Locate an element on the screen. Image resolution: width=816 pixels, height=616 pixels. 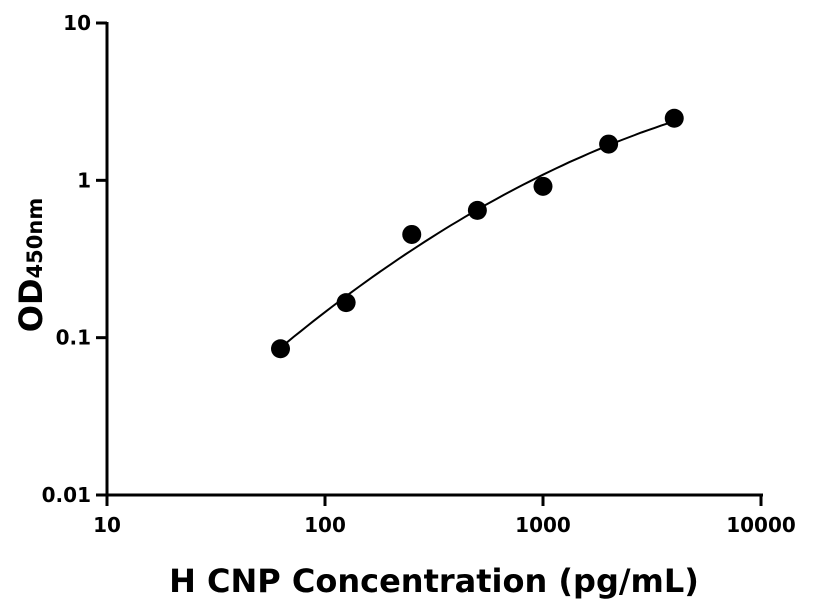
x-tick-label: 100 is located at coordinates (325, 525).